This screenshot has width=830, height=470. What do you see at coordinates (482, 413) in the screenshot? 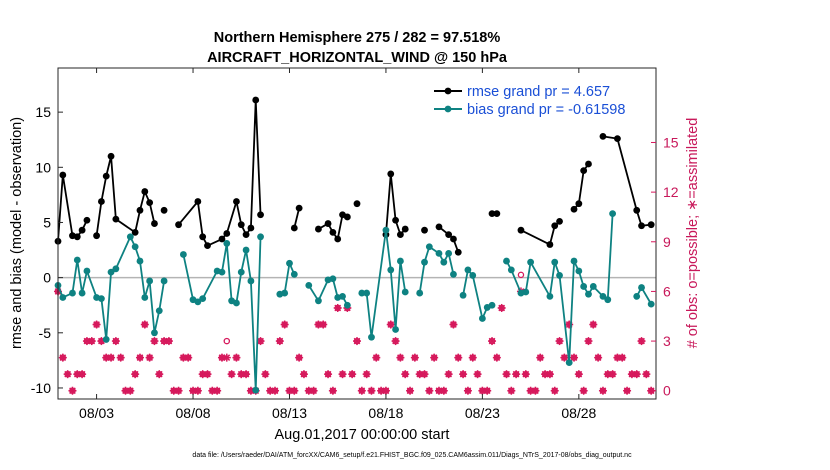
I see `x-tick-label: 08/23` at bounding box center [482, 413].